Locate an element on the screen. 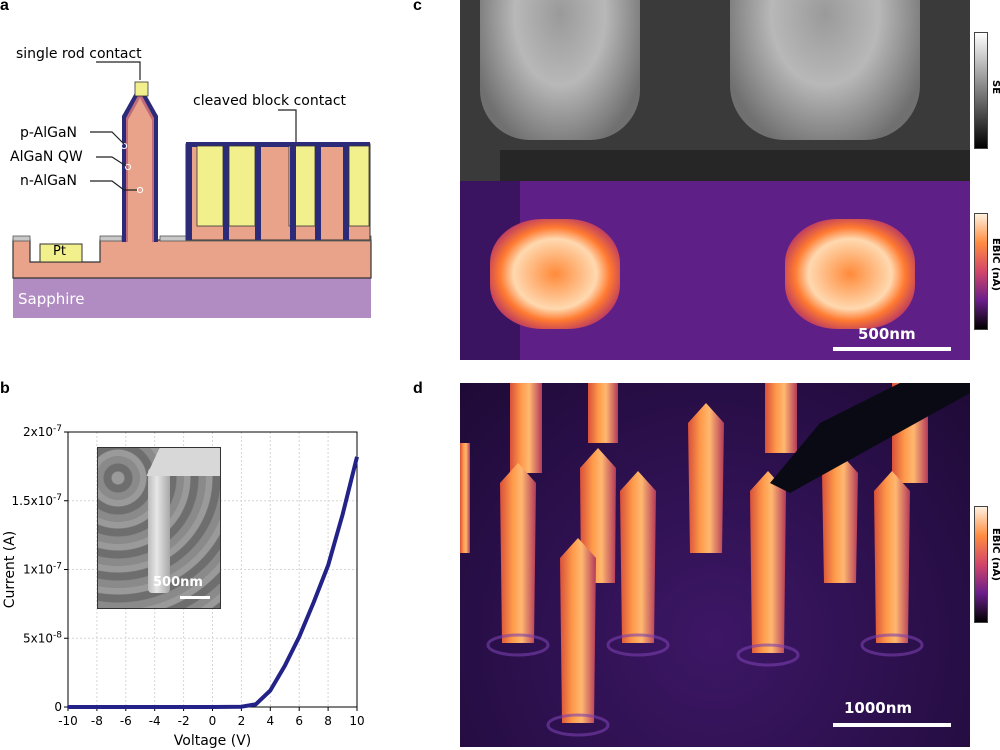  device-schematic is located at coordinates (192, 189).